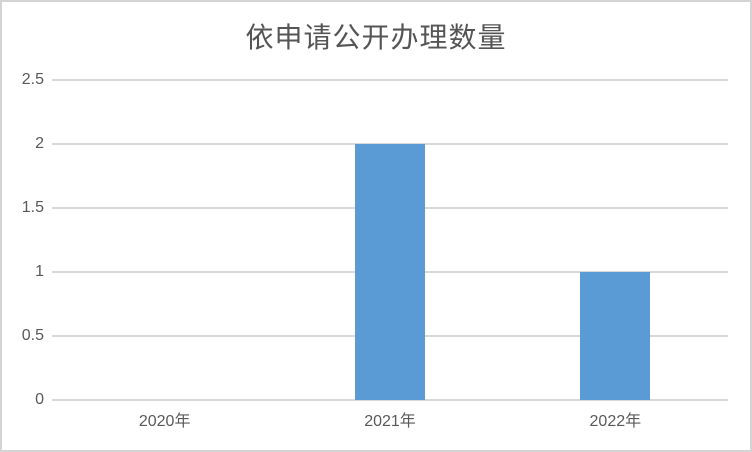 This screenshot has width=752, height=452. Describe the element at coordinates (39, 143) in the screenshot. I see `y-tick-label: 2` at that location.